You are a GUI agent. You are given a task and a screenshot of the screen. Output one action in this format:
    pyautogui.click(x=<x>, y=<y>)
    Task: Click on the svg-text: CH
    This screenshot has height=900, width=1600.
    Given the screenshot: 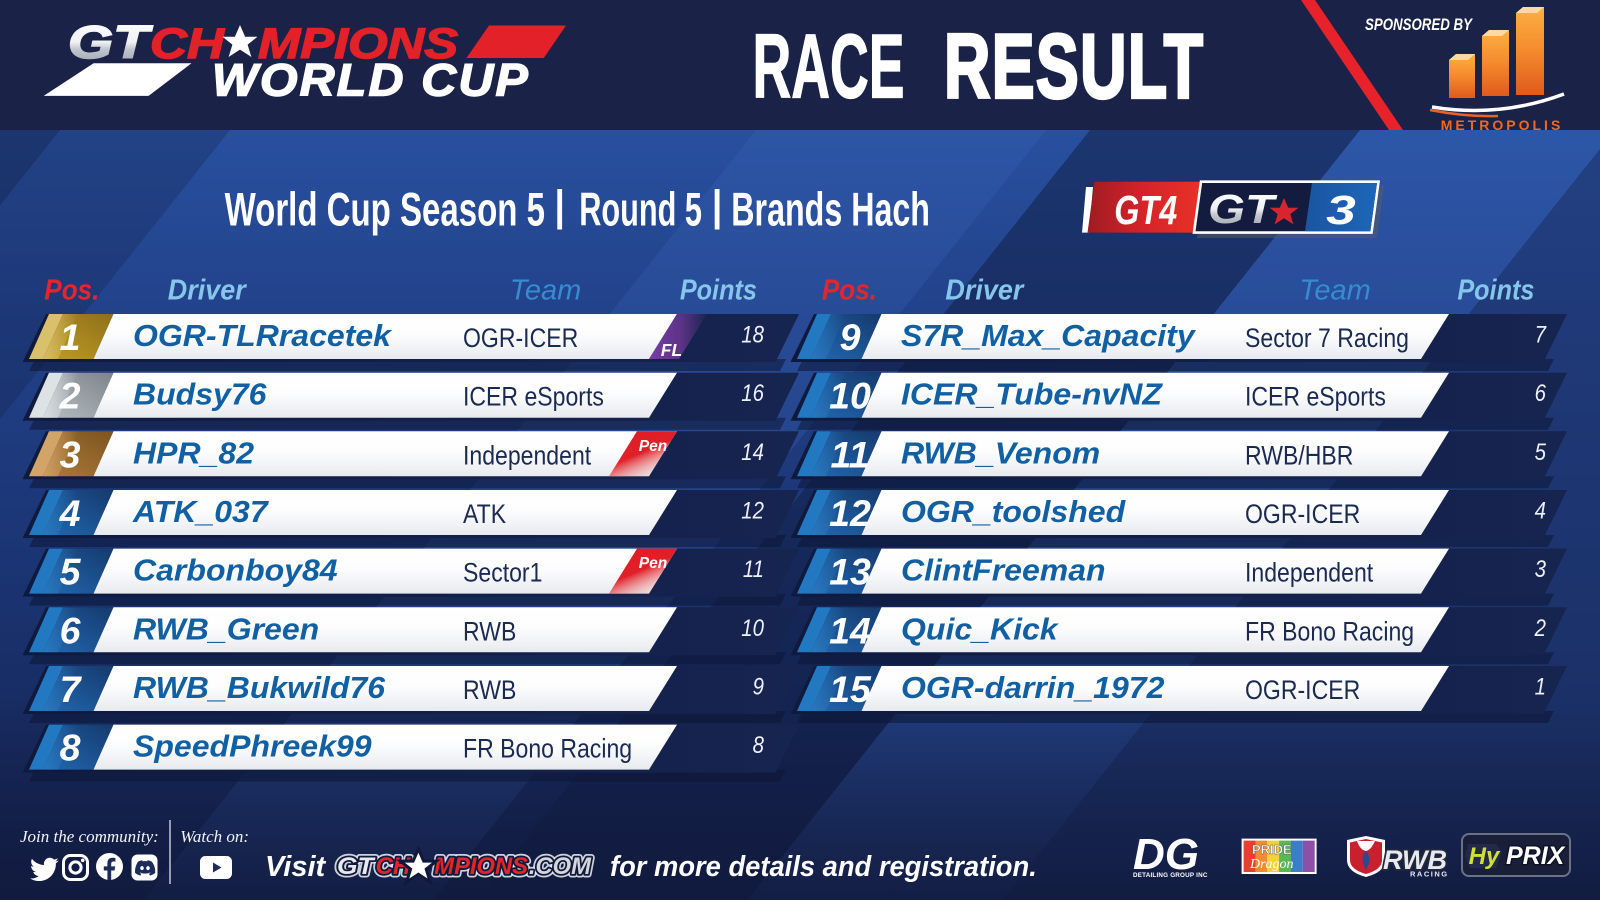 What is the action you would take?
    pyautogui.click(x=187, y=44)
    